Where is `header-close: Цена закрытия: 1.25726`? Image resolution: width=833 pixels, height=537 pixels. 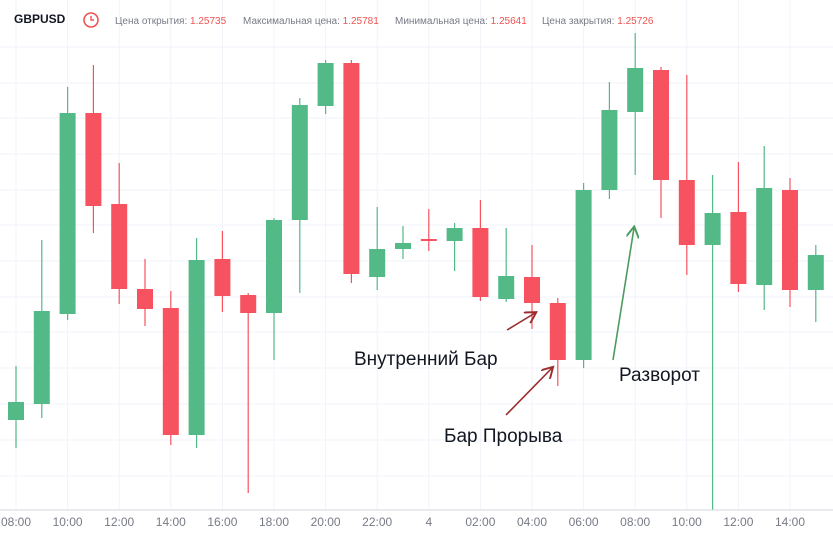 header-close: Цена закрытия: 1.25726 is located at coordinates (598, 21).